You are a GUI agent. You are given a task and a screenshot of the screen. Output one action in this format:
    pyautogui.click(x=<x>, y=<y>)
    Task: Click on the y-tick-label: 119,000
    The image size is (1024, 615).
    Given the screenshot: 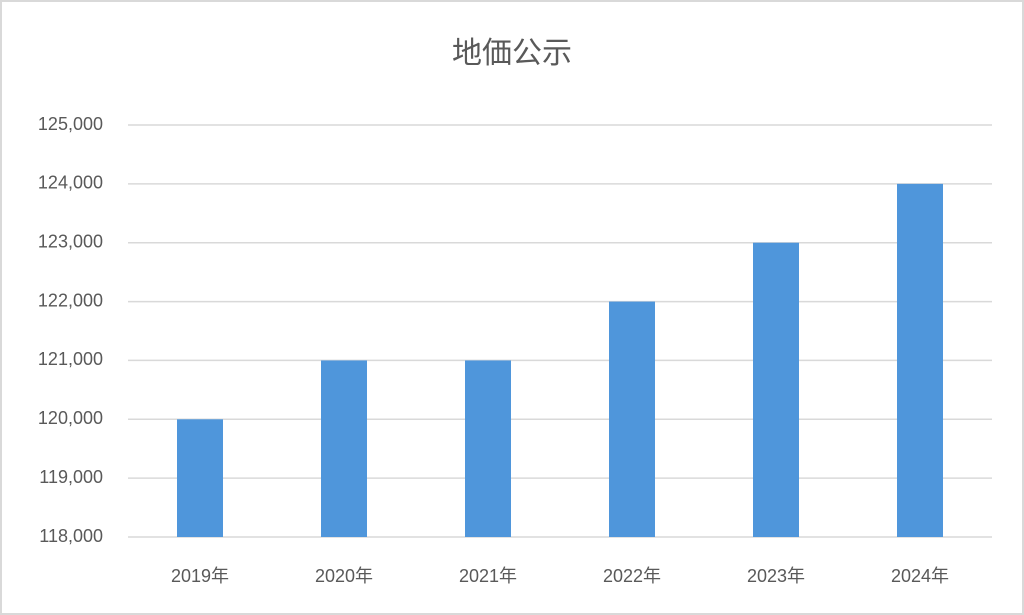 What is the action you would take?
    pyautogui.click(x=71, y=477)
    